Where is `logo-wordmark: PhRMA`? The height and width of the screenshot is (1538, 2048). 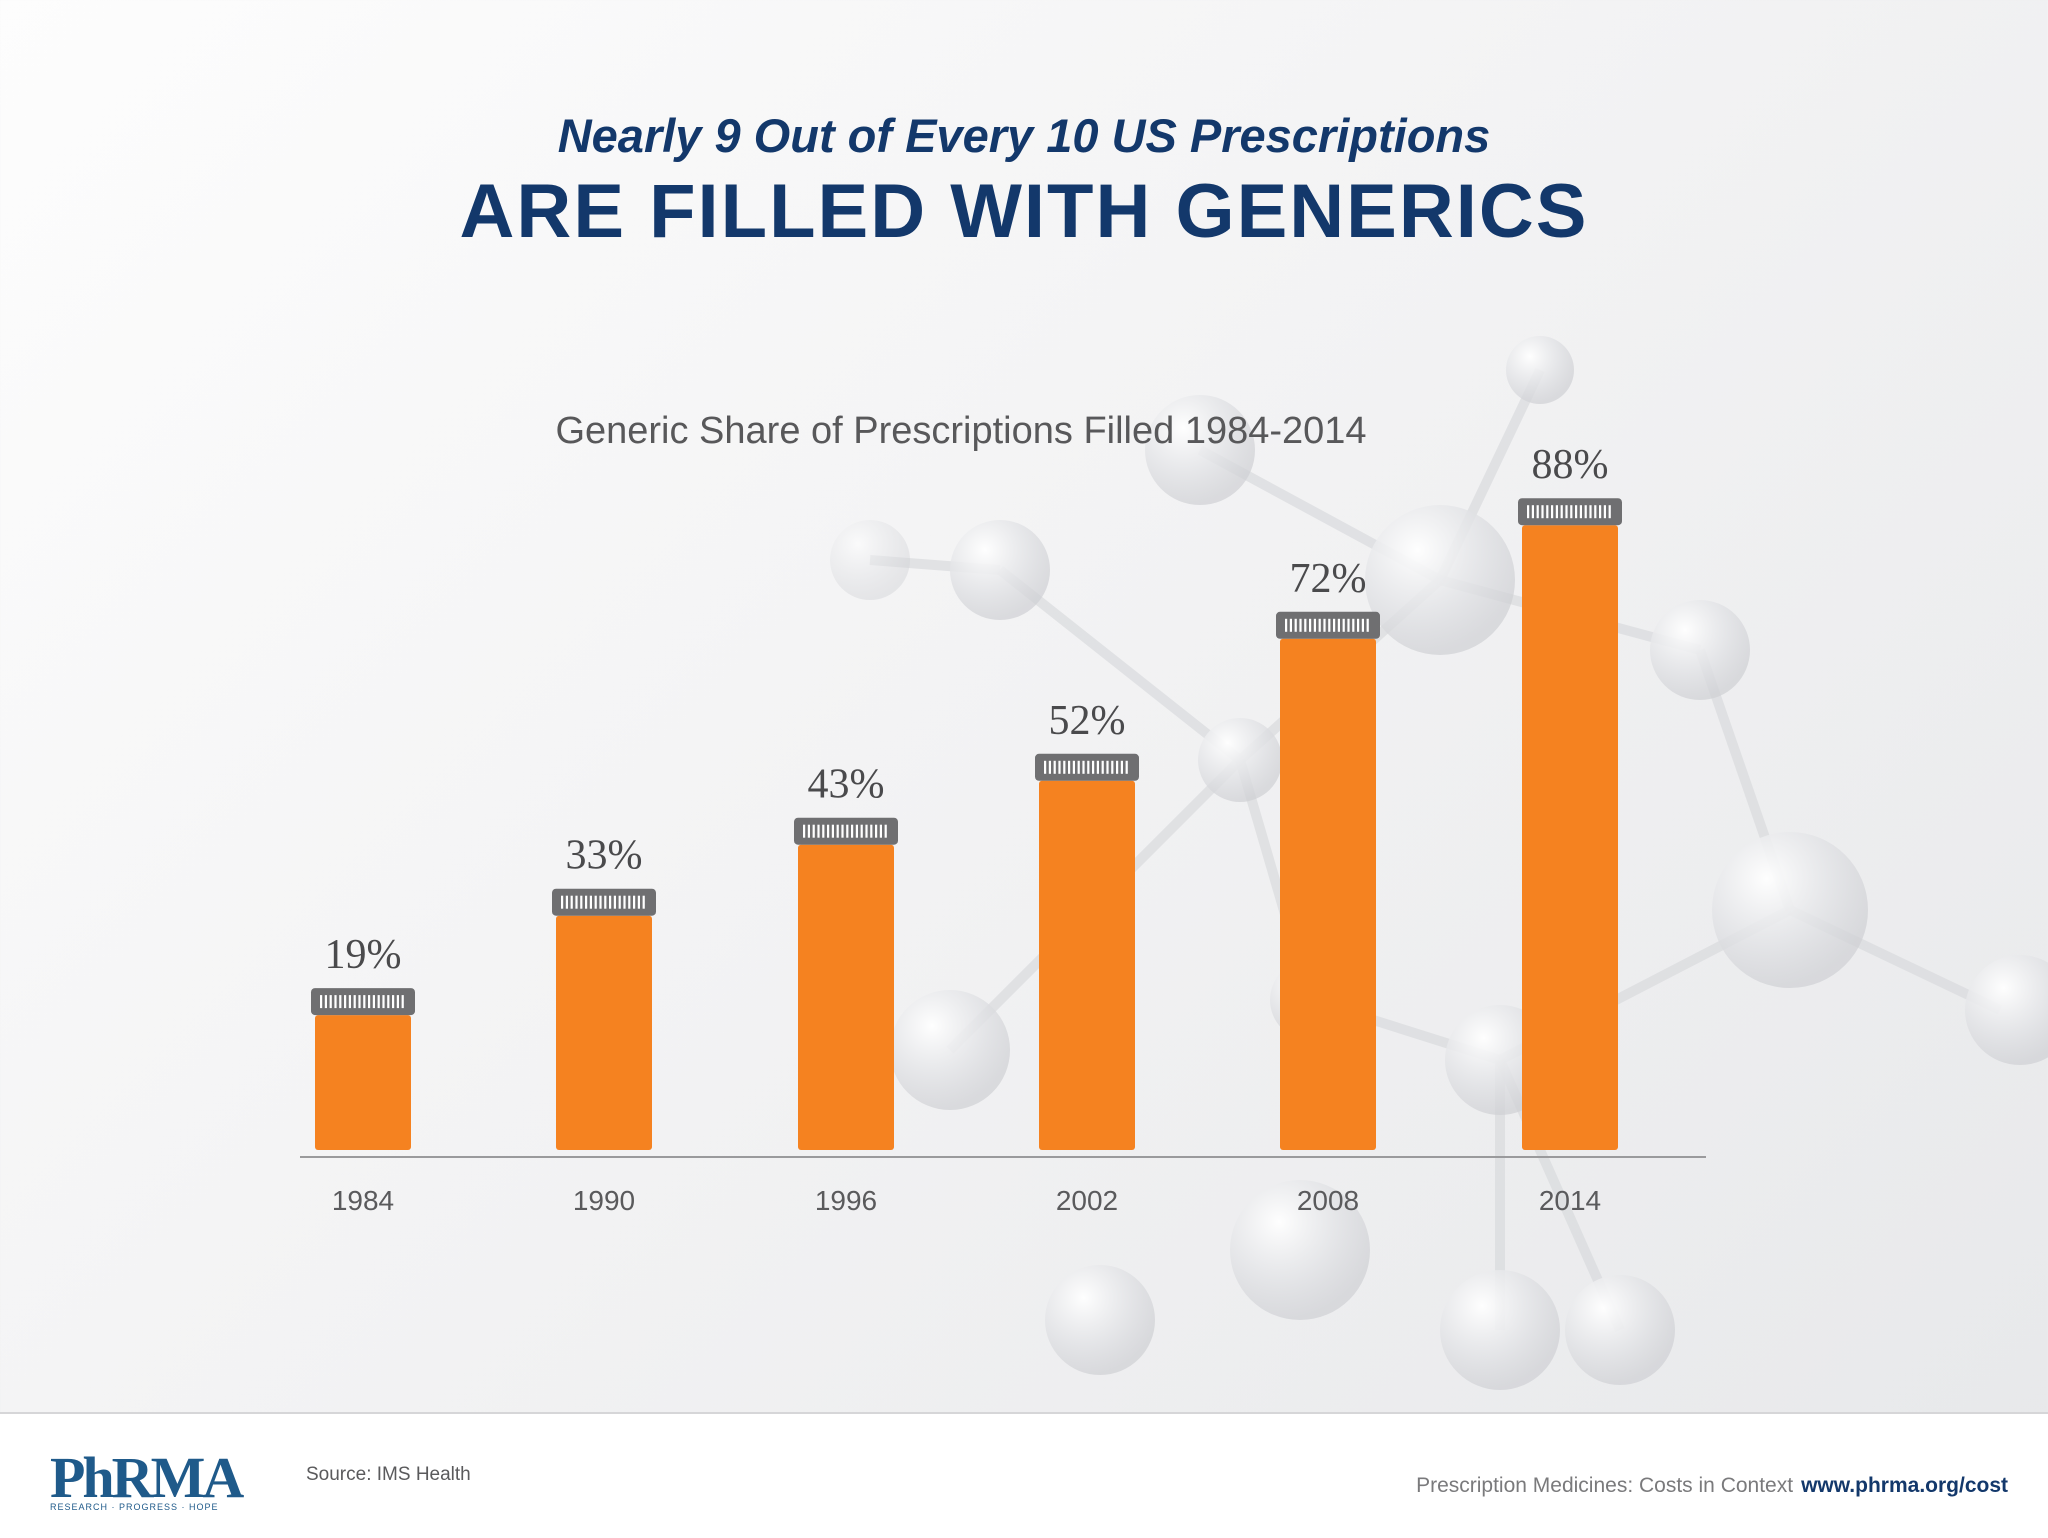 logo-wordmark: PhRMA is located at coordinates (147, 1477).